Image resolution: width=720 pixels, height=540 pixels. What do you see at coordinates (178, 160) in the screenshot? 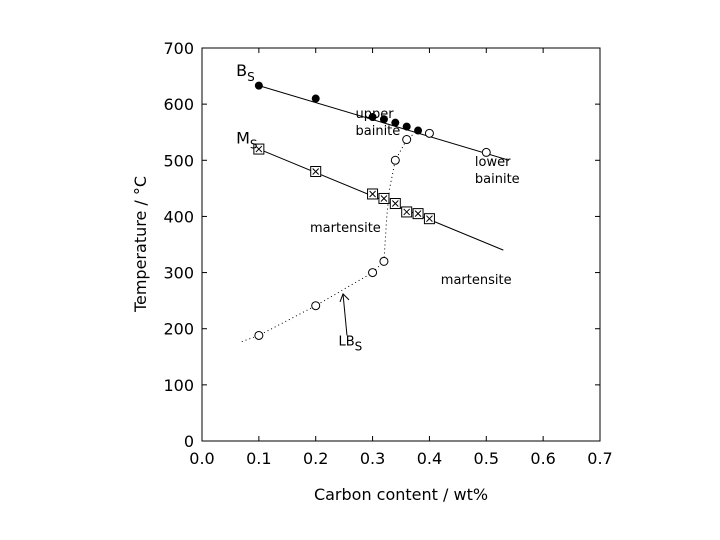
I see `y-tick-label: 500` at bounding box center [178, 160].